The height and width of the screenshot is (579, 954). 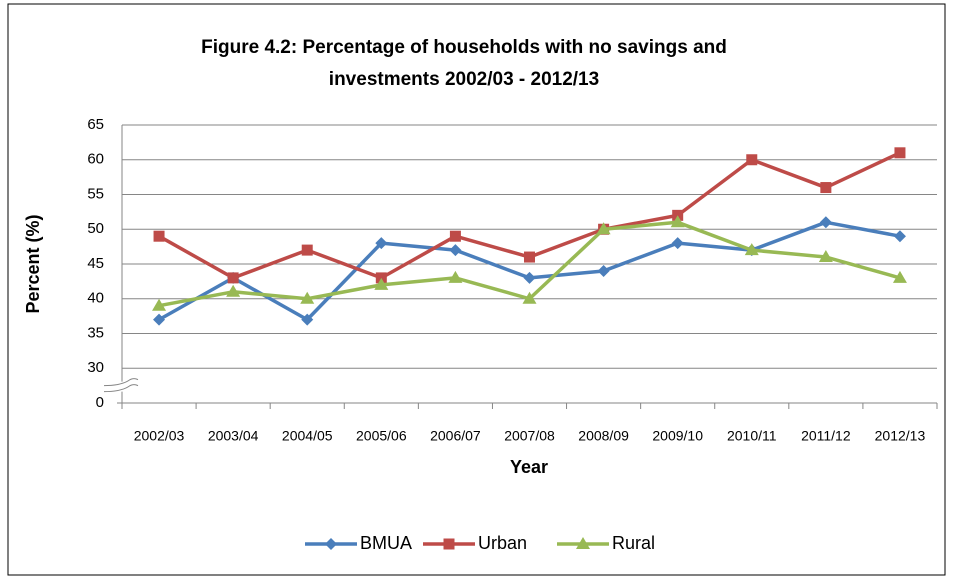 I want to click on y-tick-label: 45, so click(x=95, y=263).